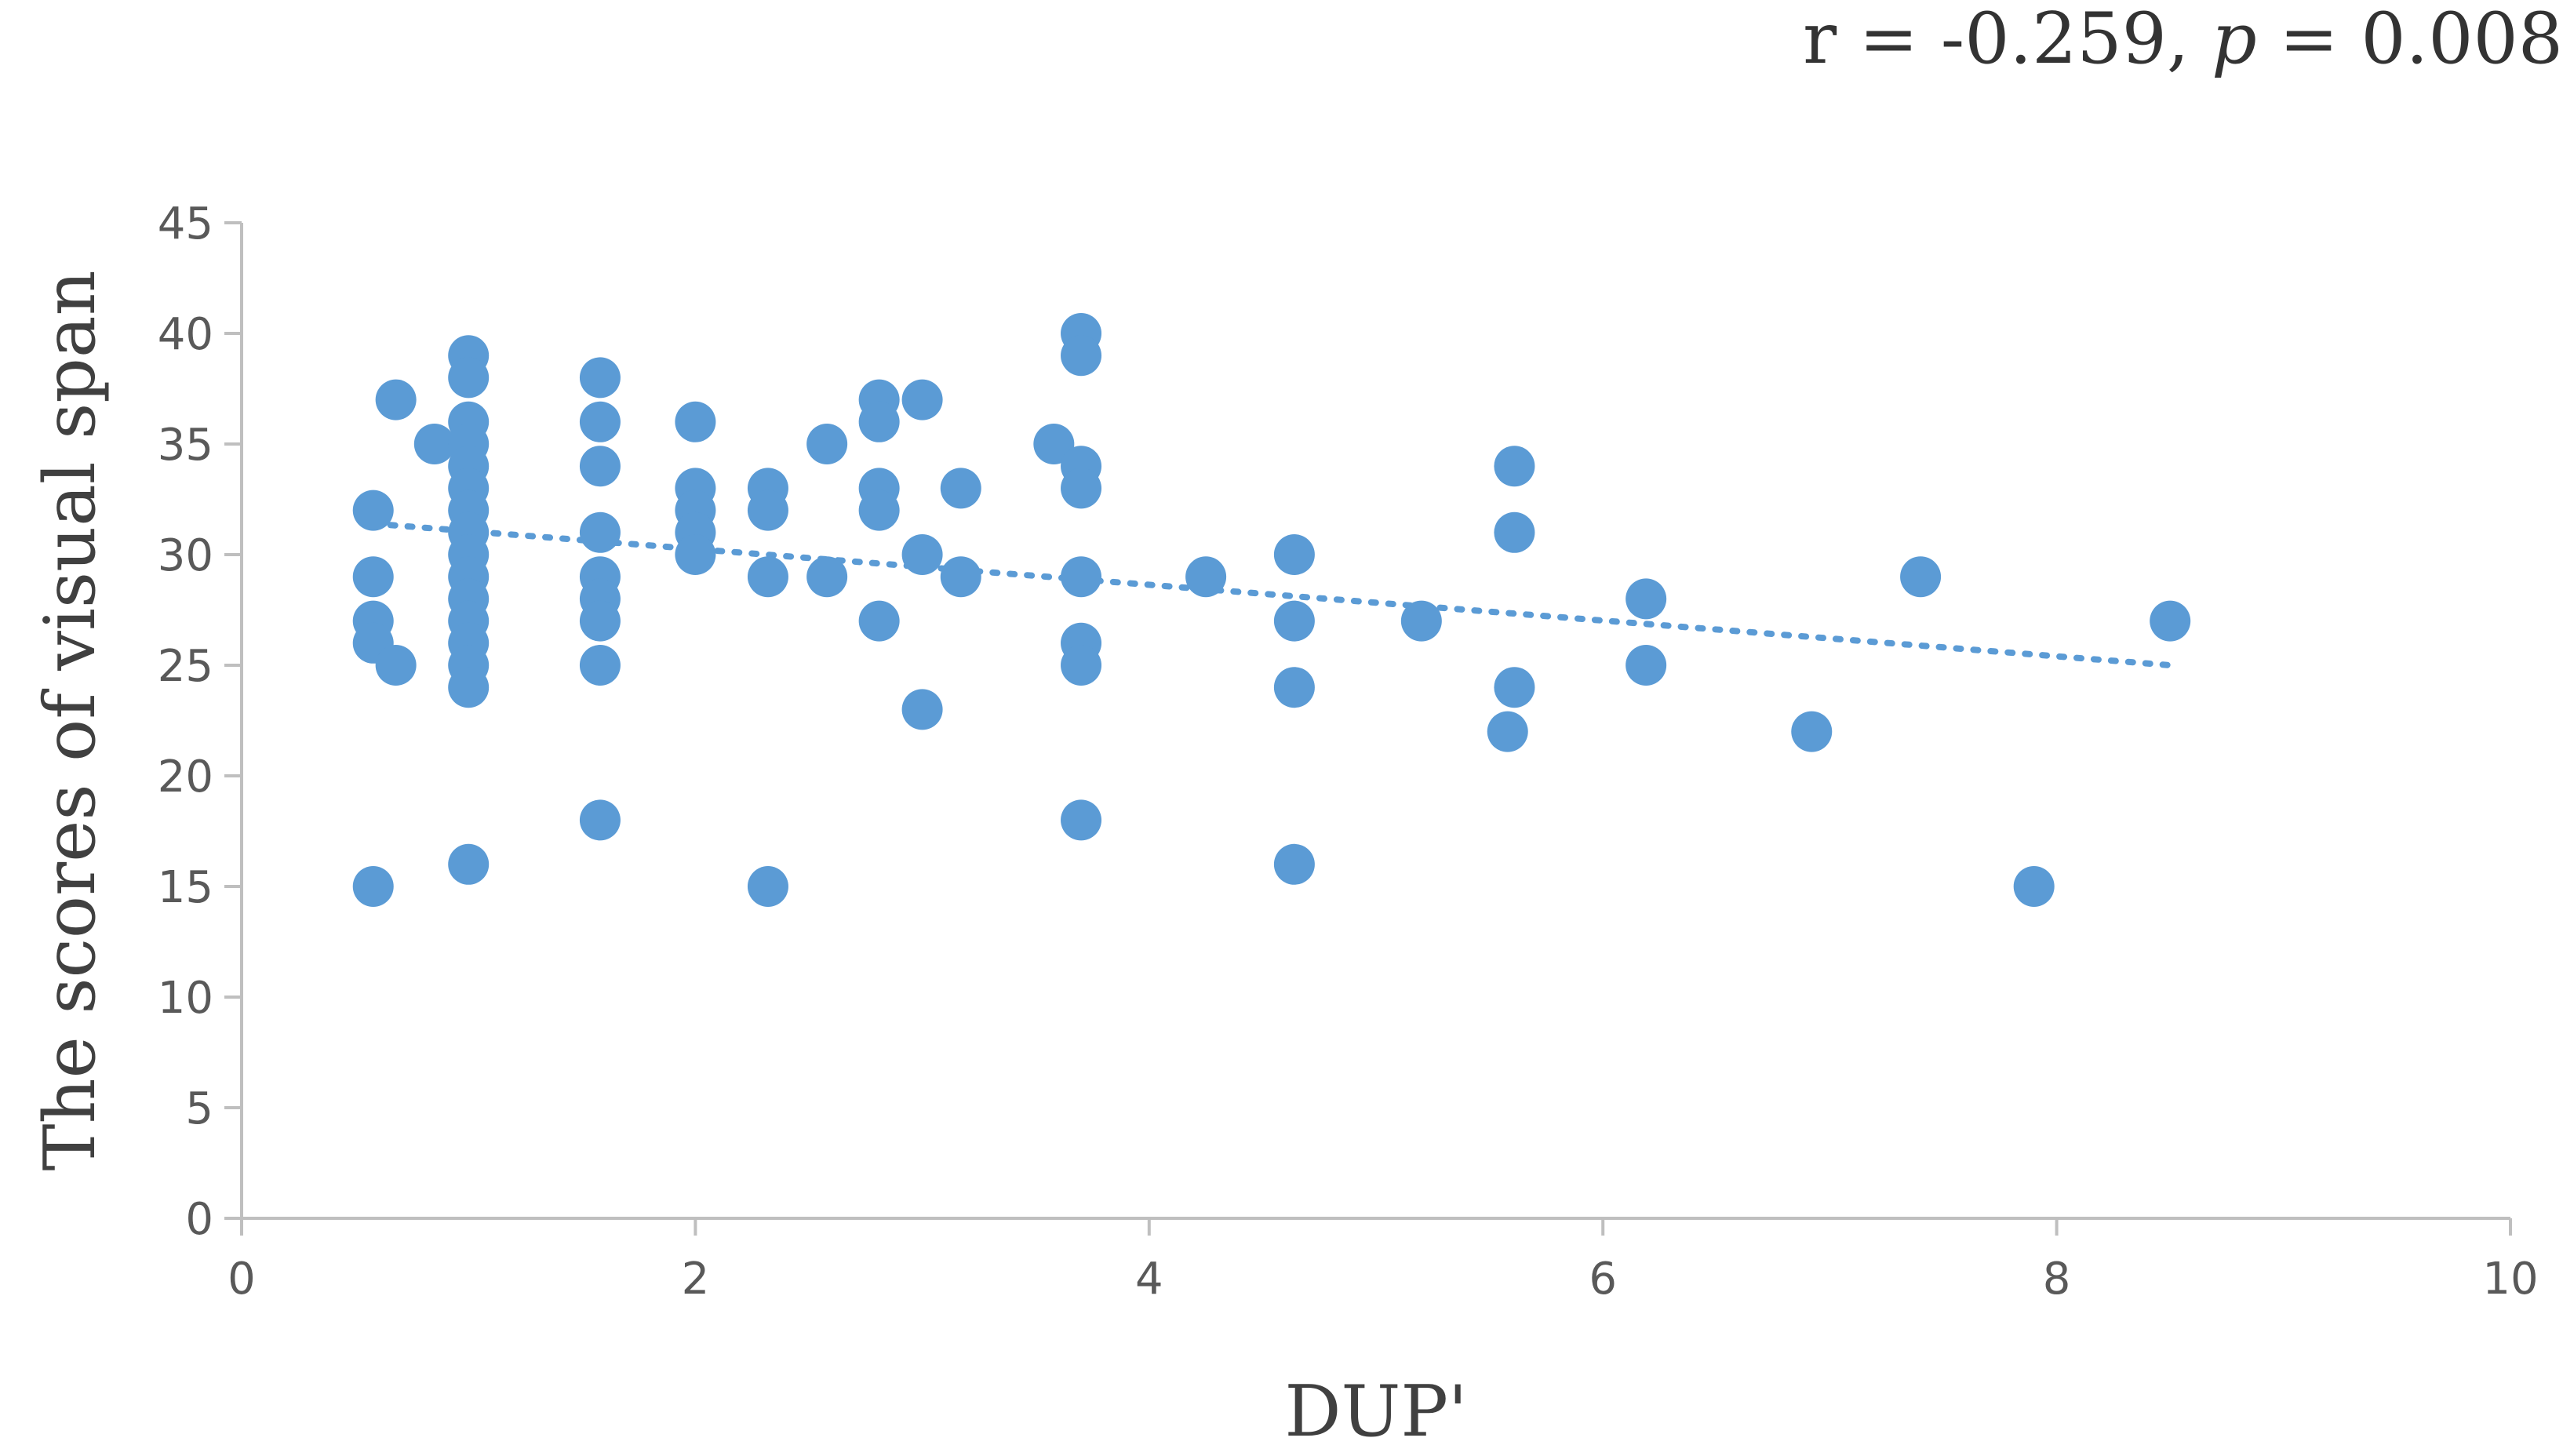 The height and width of the screenshot is (1456, 2563). What do you see at coordinates (199, 1219) in the screenshot?
I see `y-tick-label: 0` at bounding box center [199, 1219].